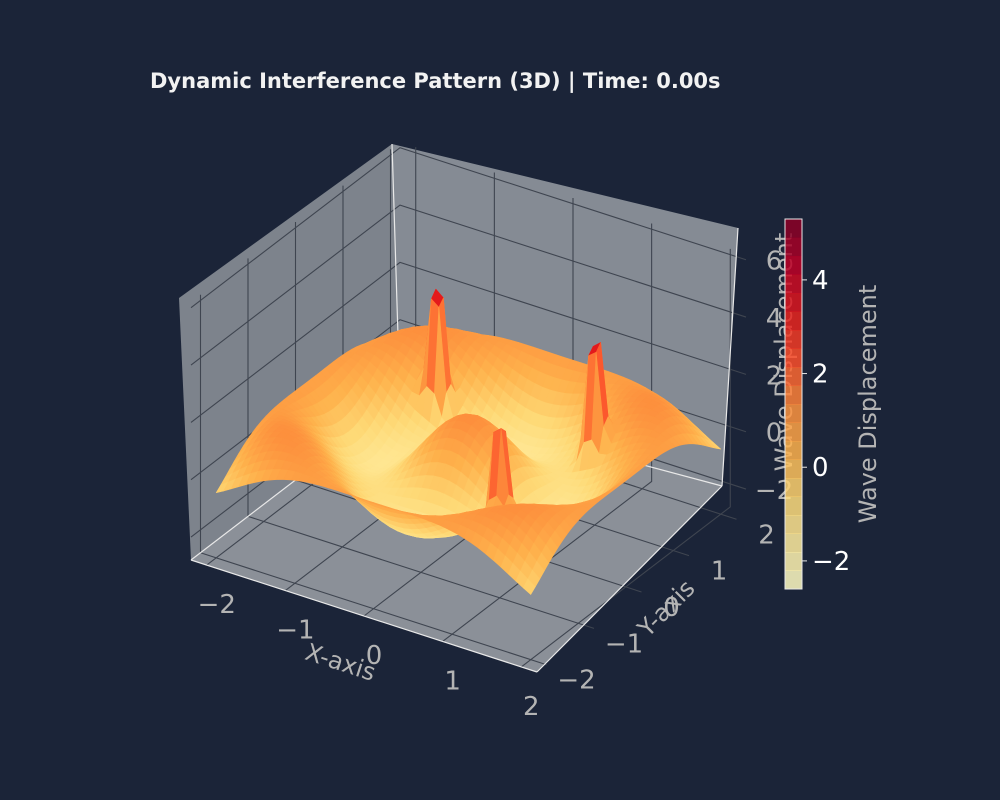  Describe the element at coordinates (719, 572) in the screenshot. I see `y-tick-label: 1` at that location.